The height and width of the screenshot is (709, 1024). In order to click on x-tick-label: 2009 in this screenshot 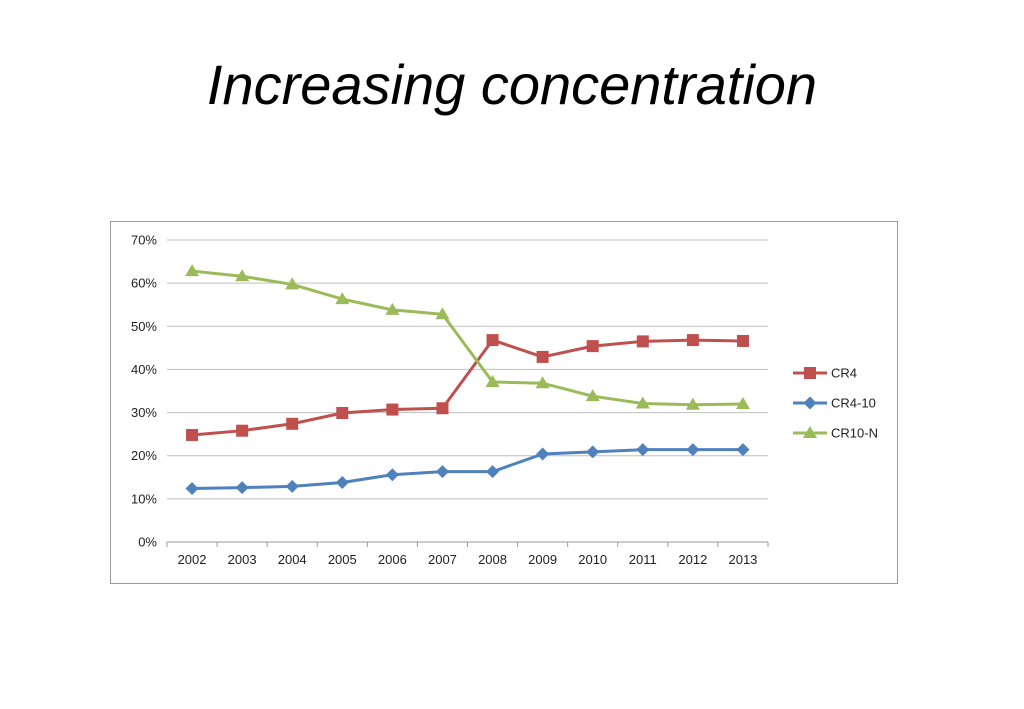, I will do `click(542, 559)`.